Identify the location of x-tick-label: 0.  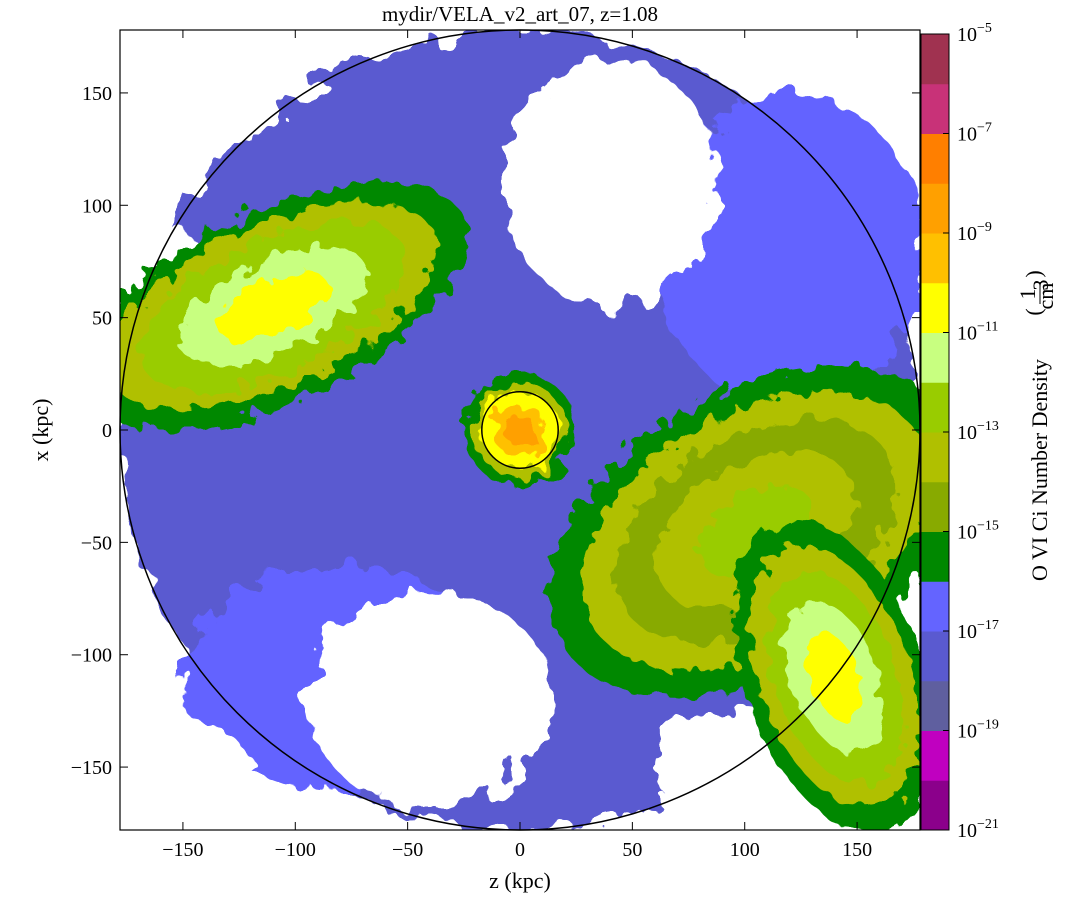
(520, 850).